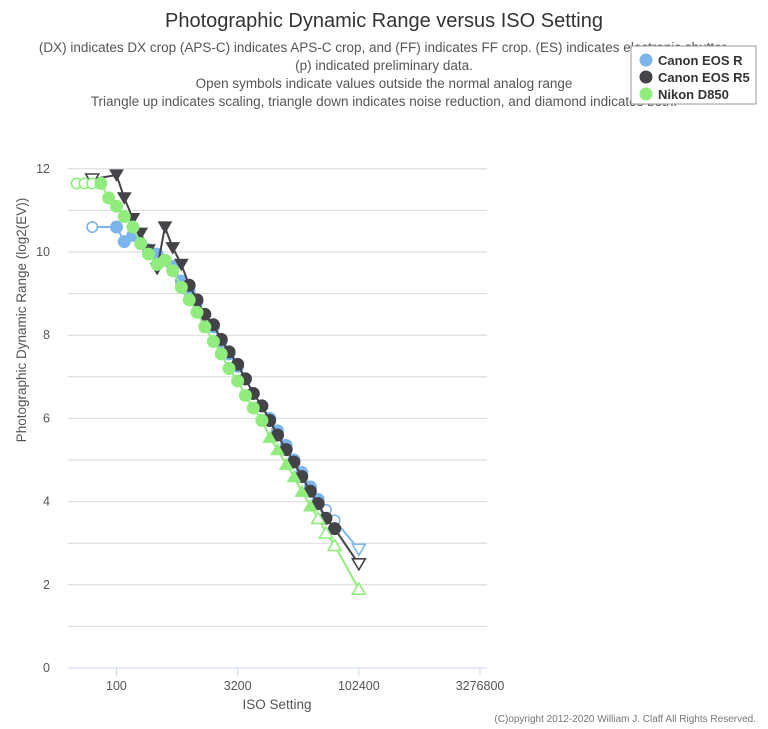 The image size is (768, 729). Describe the element at coordinates (704, 77) in the screenshot. I see `legend-item-label: Canon EOS R5` at that location.